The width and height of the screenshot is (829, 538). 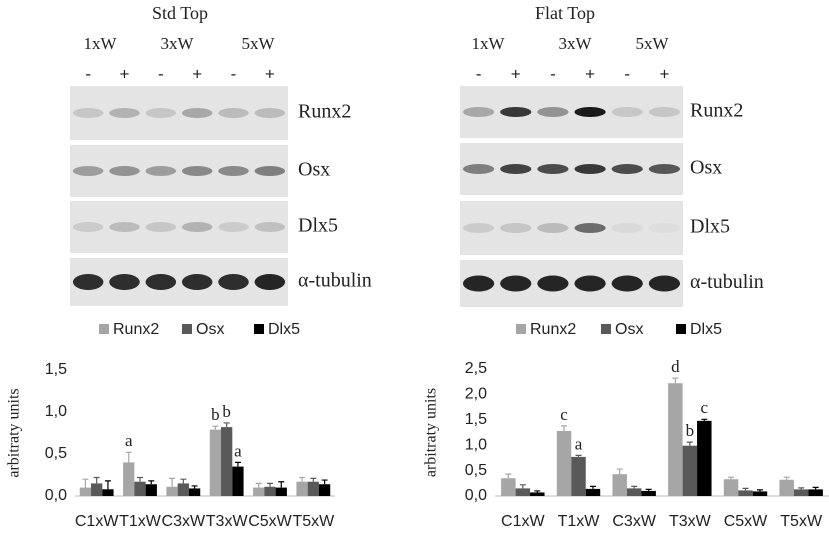 What do you see at coordinates (488, 43) in the screenshot?
I see `group-label: 1xW` at bounding box center [488, 43].